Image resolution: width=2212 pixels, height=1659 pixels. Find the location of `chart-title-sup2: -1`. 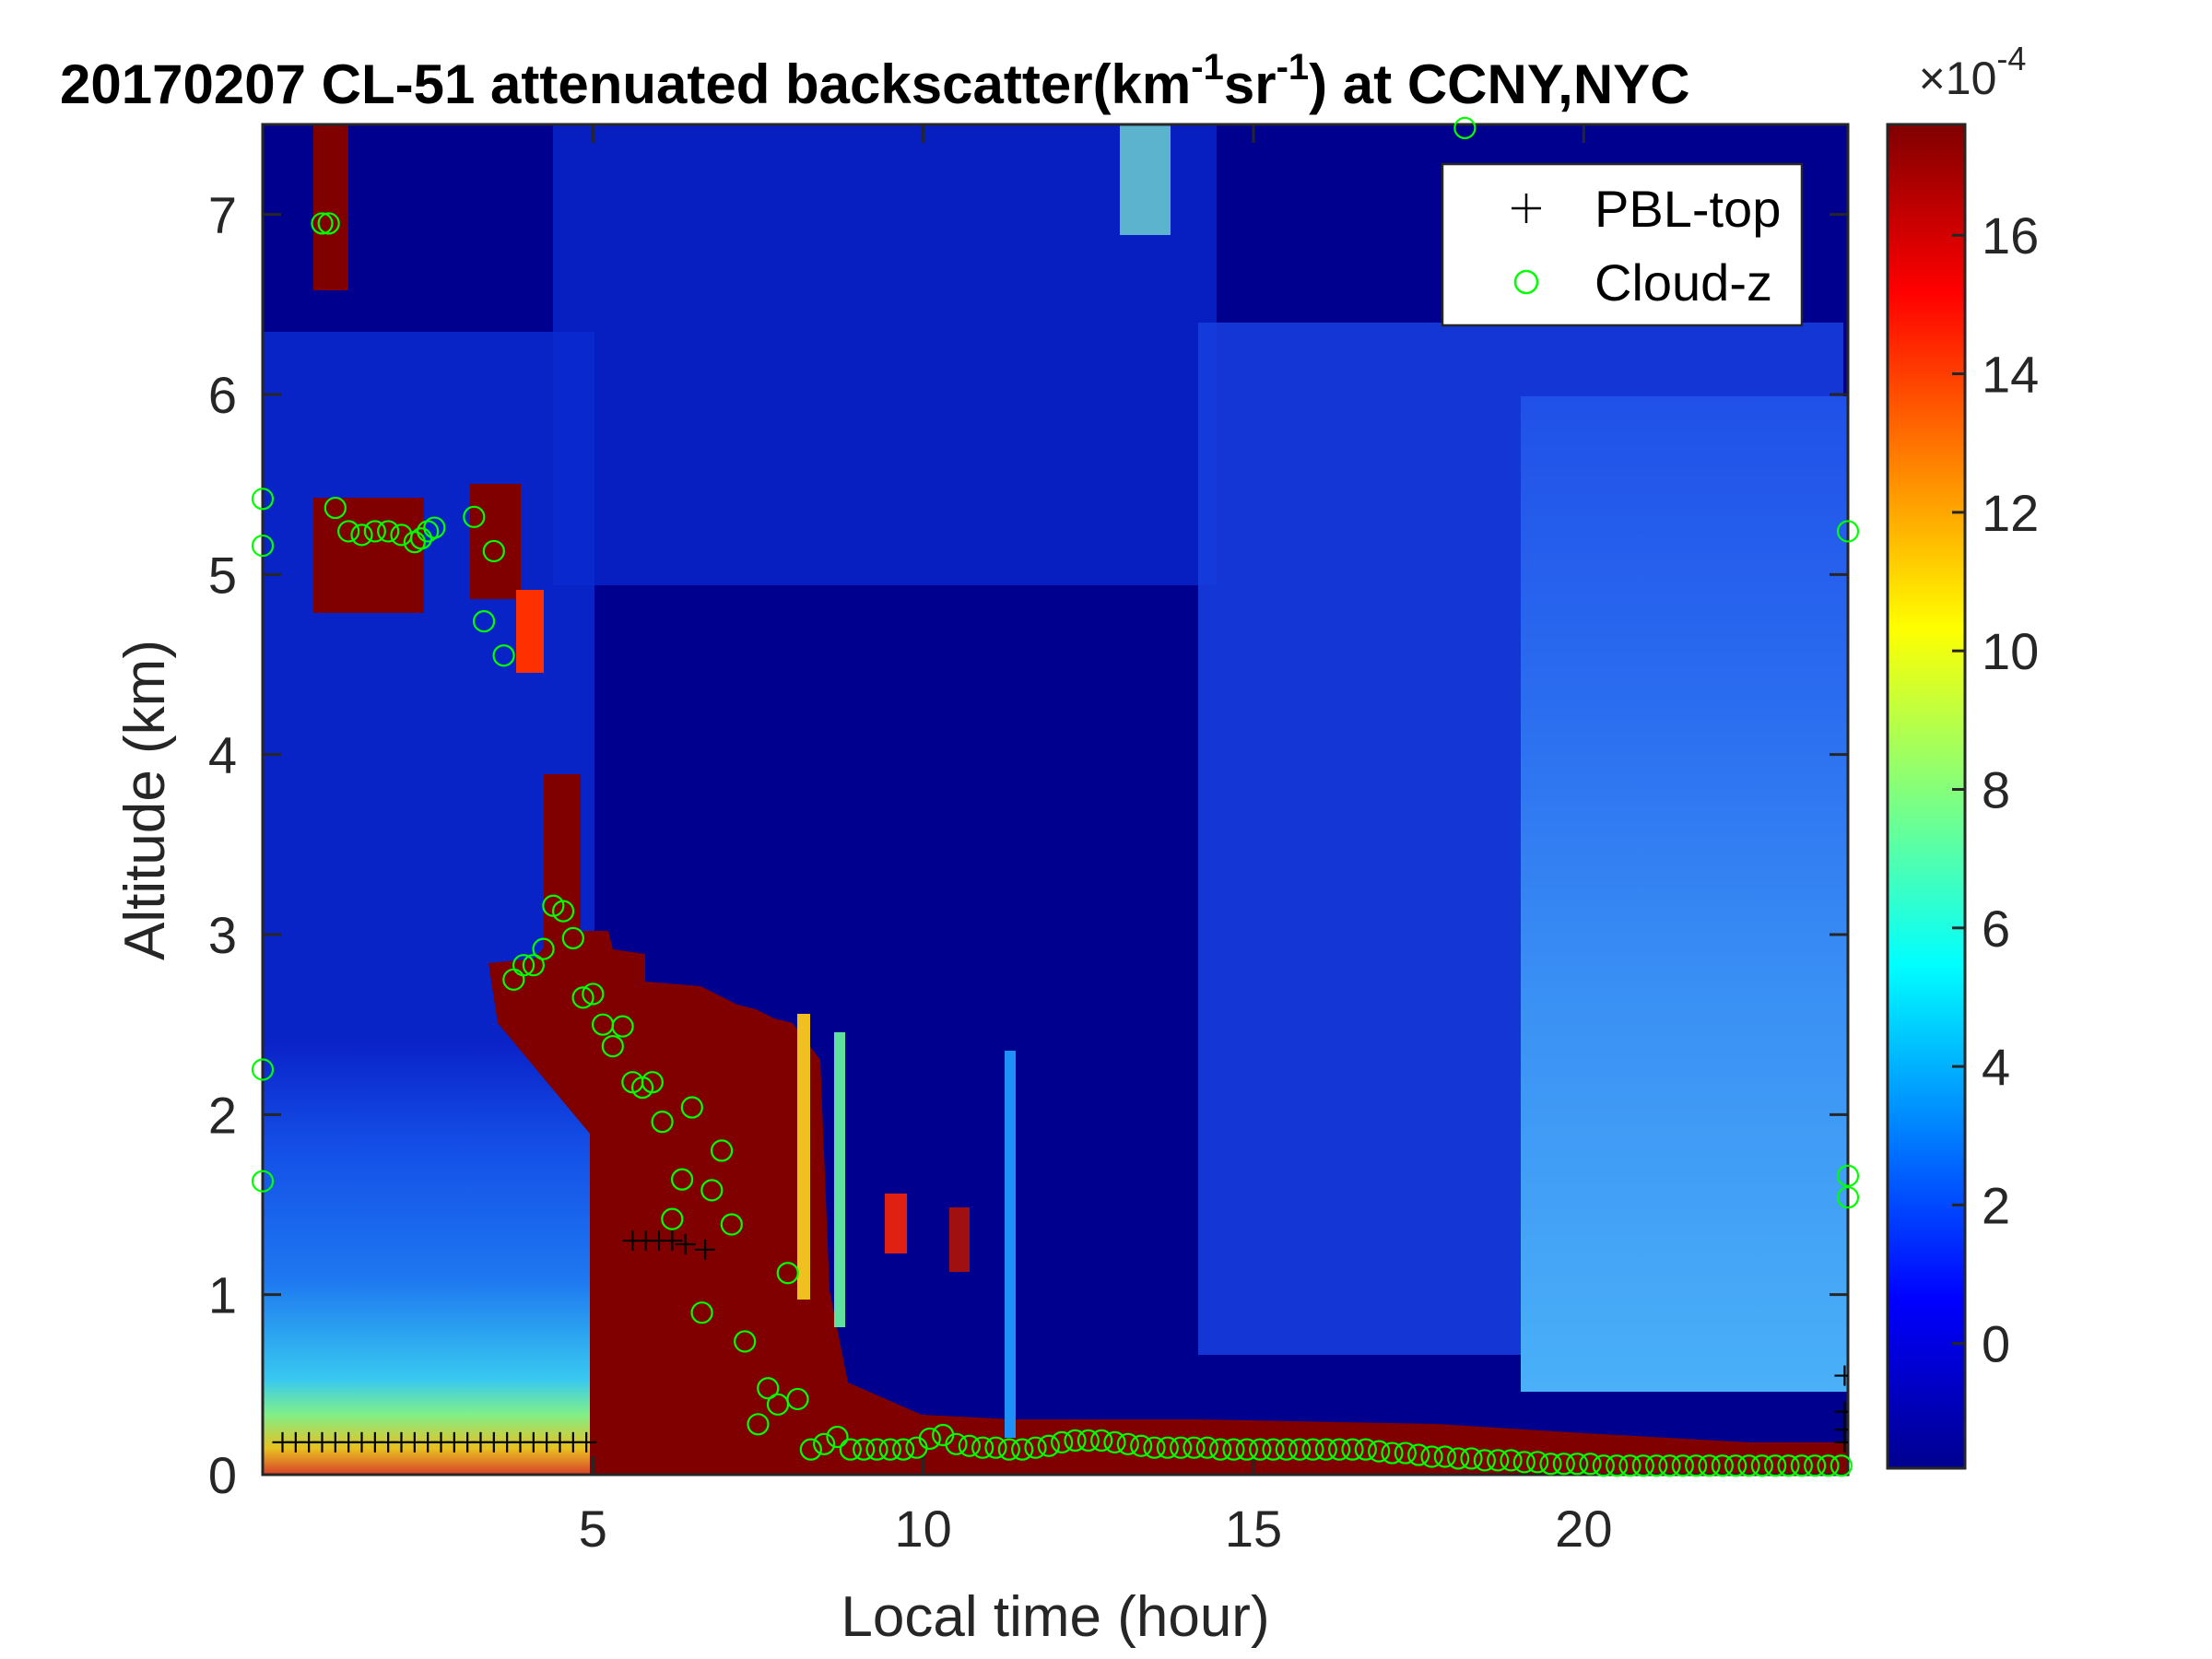

chart-title-sup2: -1 is located at coordinates (1293, 67).